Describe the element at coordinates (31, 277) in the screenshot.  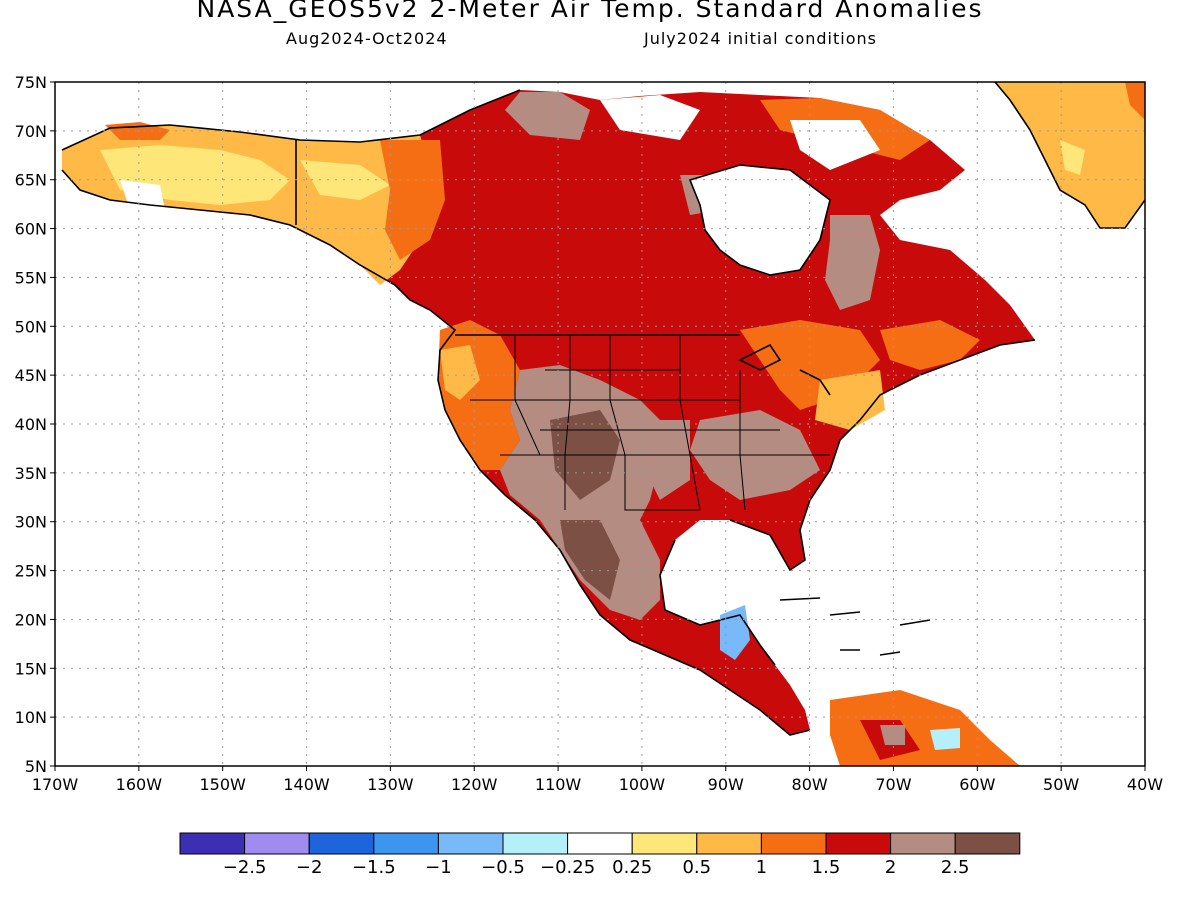
I see `lat-tick-label: 55N` at that location.